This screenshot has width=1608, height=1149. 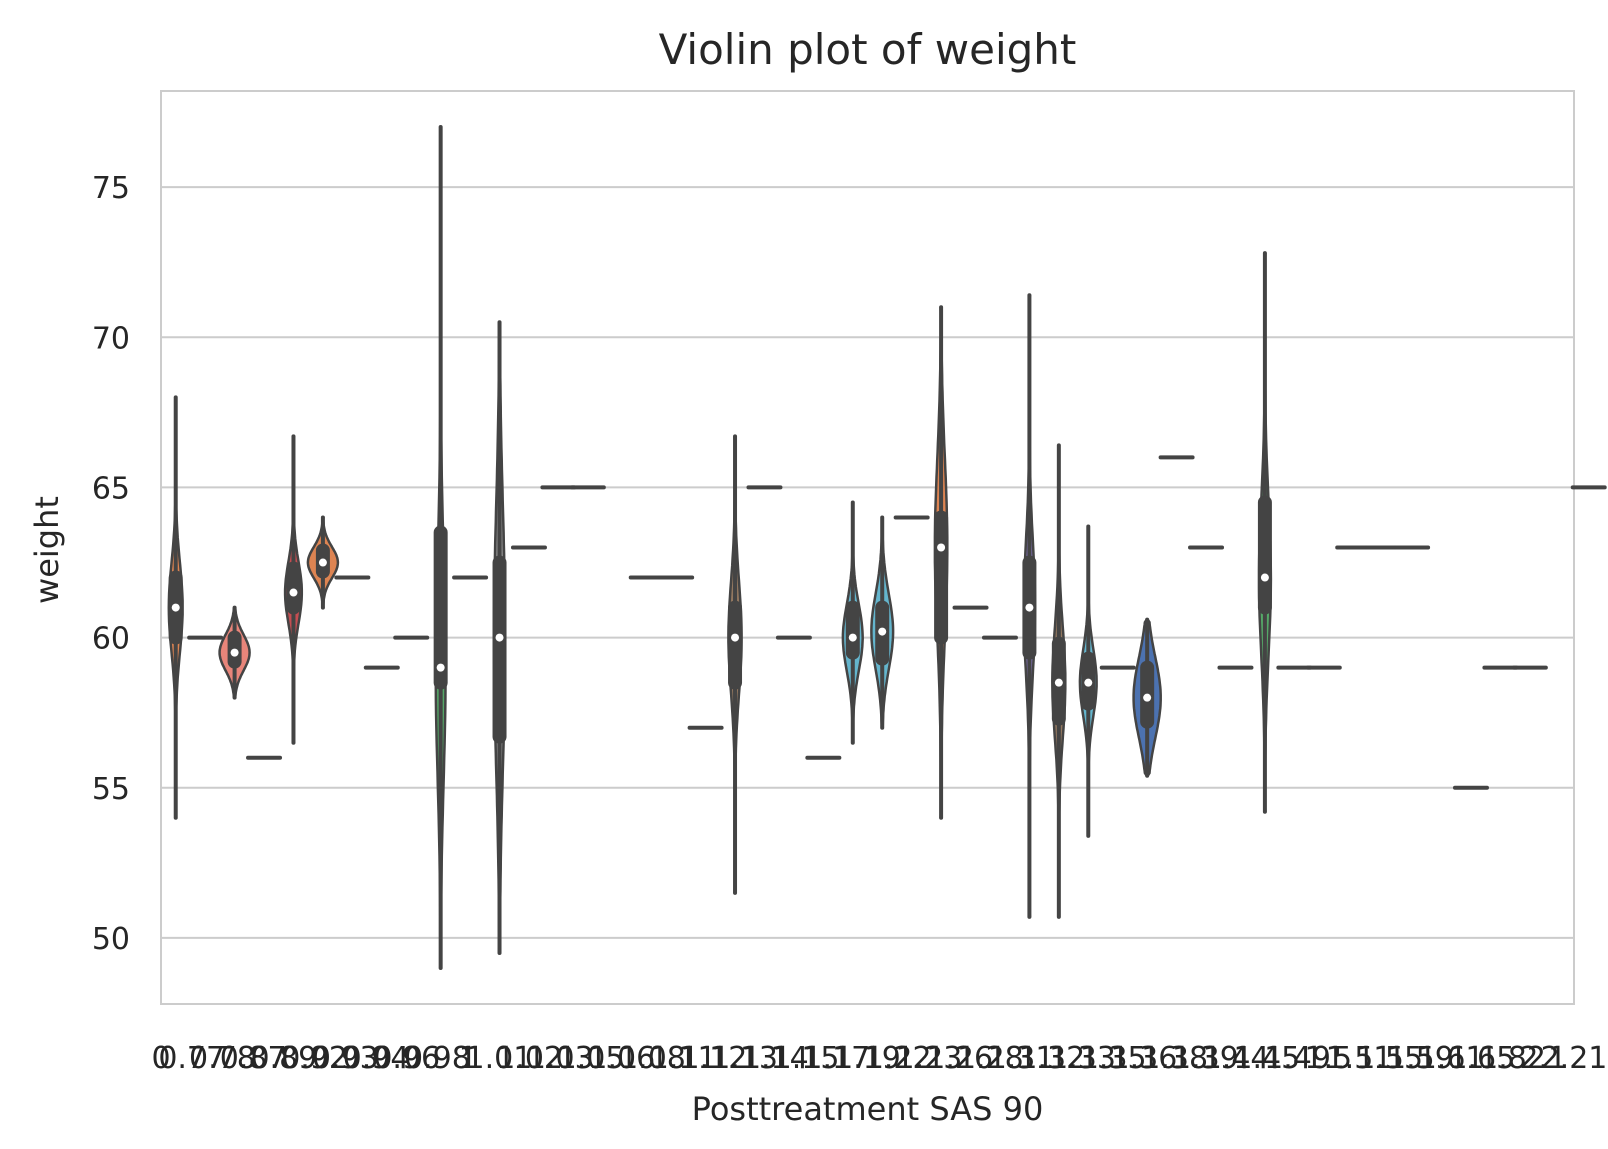 What do you see at coordinates (1543, 1058) in the screenshot?
I see `x-tick-label: 2.1` at bounding box center [1543, 1058].